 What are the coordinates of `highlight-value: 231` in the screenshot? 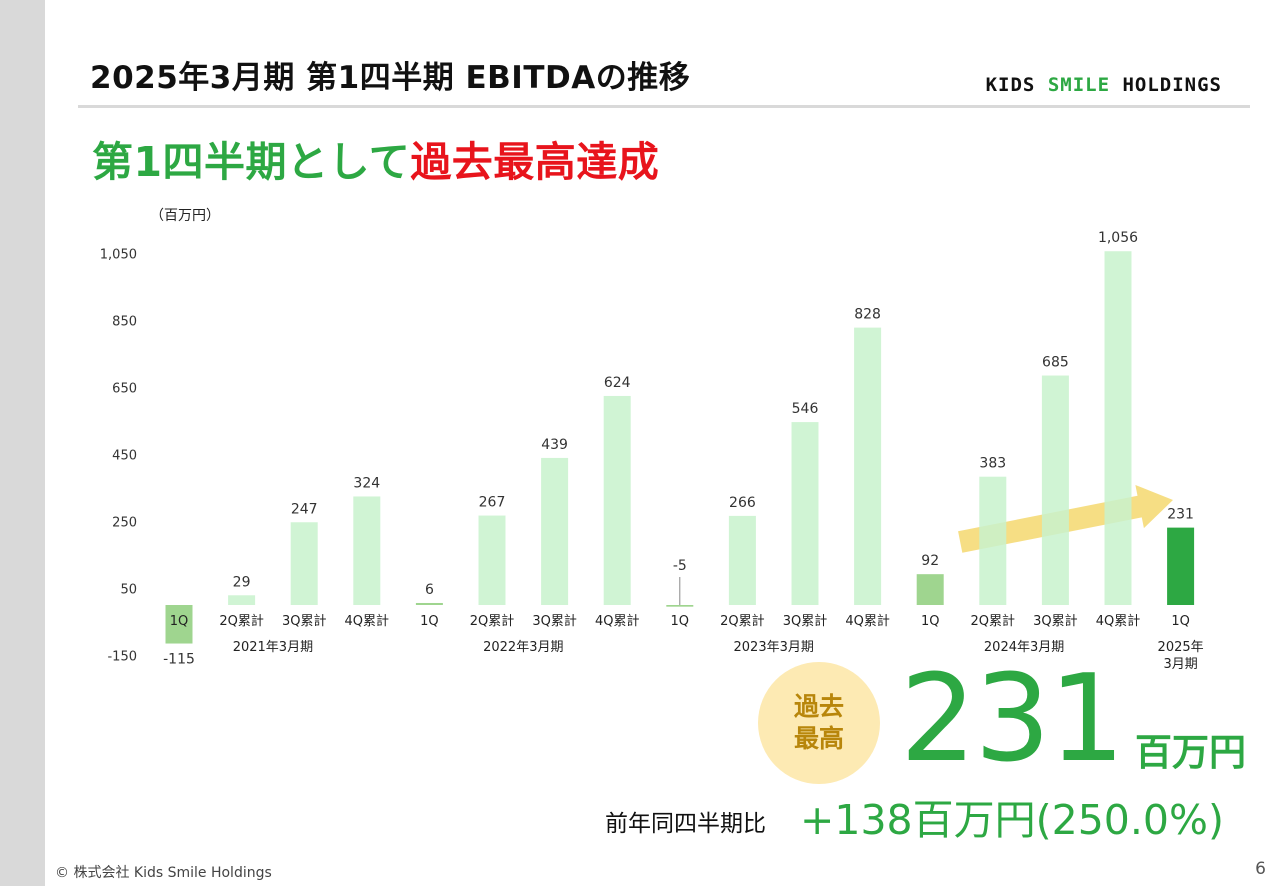 It's located at (1012, 719).